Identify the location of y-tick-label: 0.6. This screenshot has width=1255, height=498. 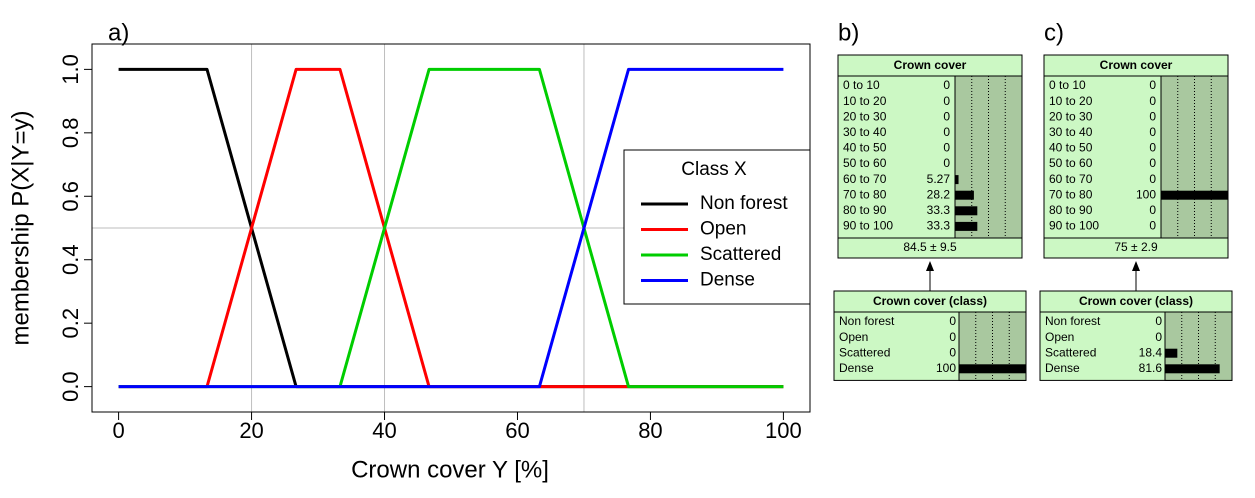
(70, 196).